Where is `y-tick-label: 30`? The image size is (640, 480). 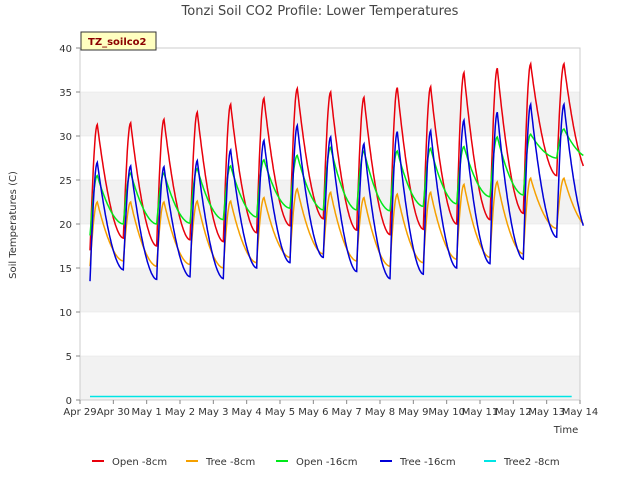
y-tick-label: 30 is located at coordinates (65, 137).